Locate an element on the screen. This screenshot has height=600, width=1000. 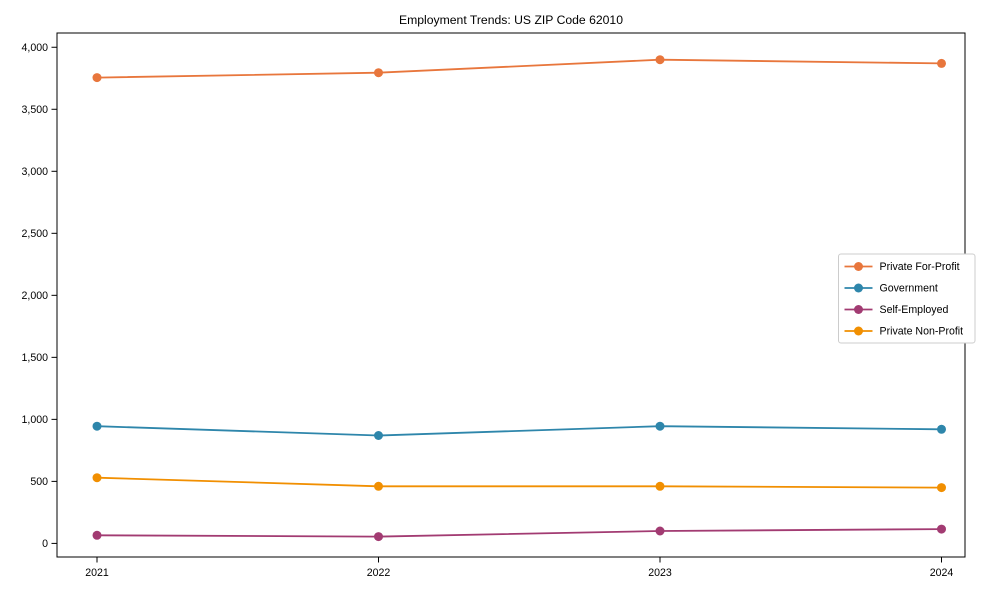
legend-marker-private-for-profit is located at coordinates (858, 266).